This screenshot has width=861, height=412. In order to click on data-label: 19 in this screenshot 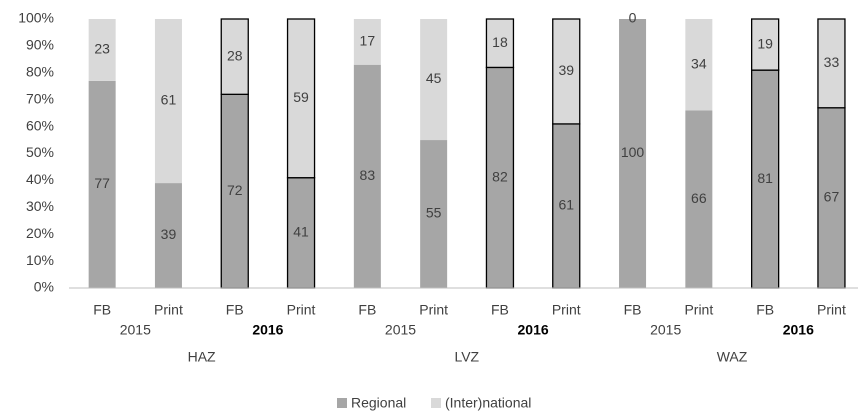, I will do `click(765, 43)`.